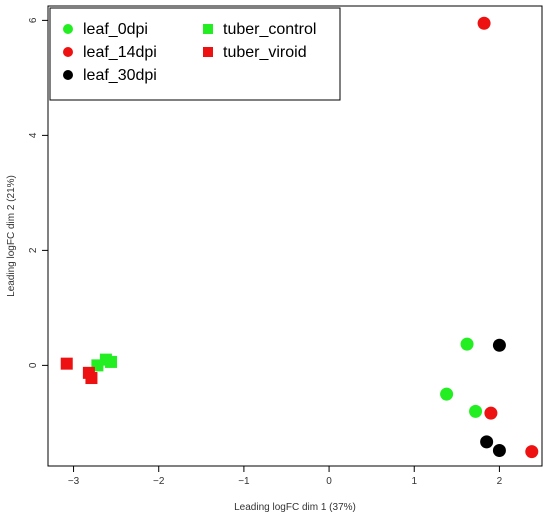 The width and height of the screenshot is (550, 521). I want to click on legend-key-leaf-0dpi, so click(68, 29).